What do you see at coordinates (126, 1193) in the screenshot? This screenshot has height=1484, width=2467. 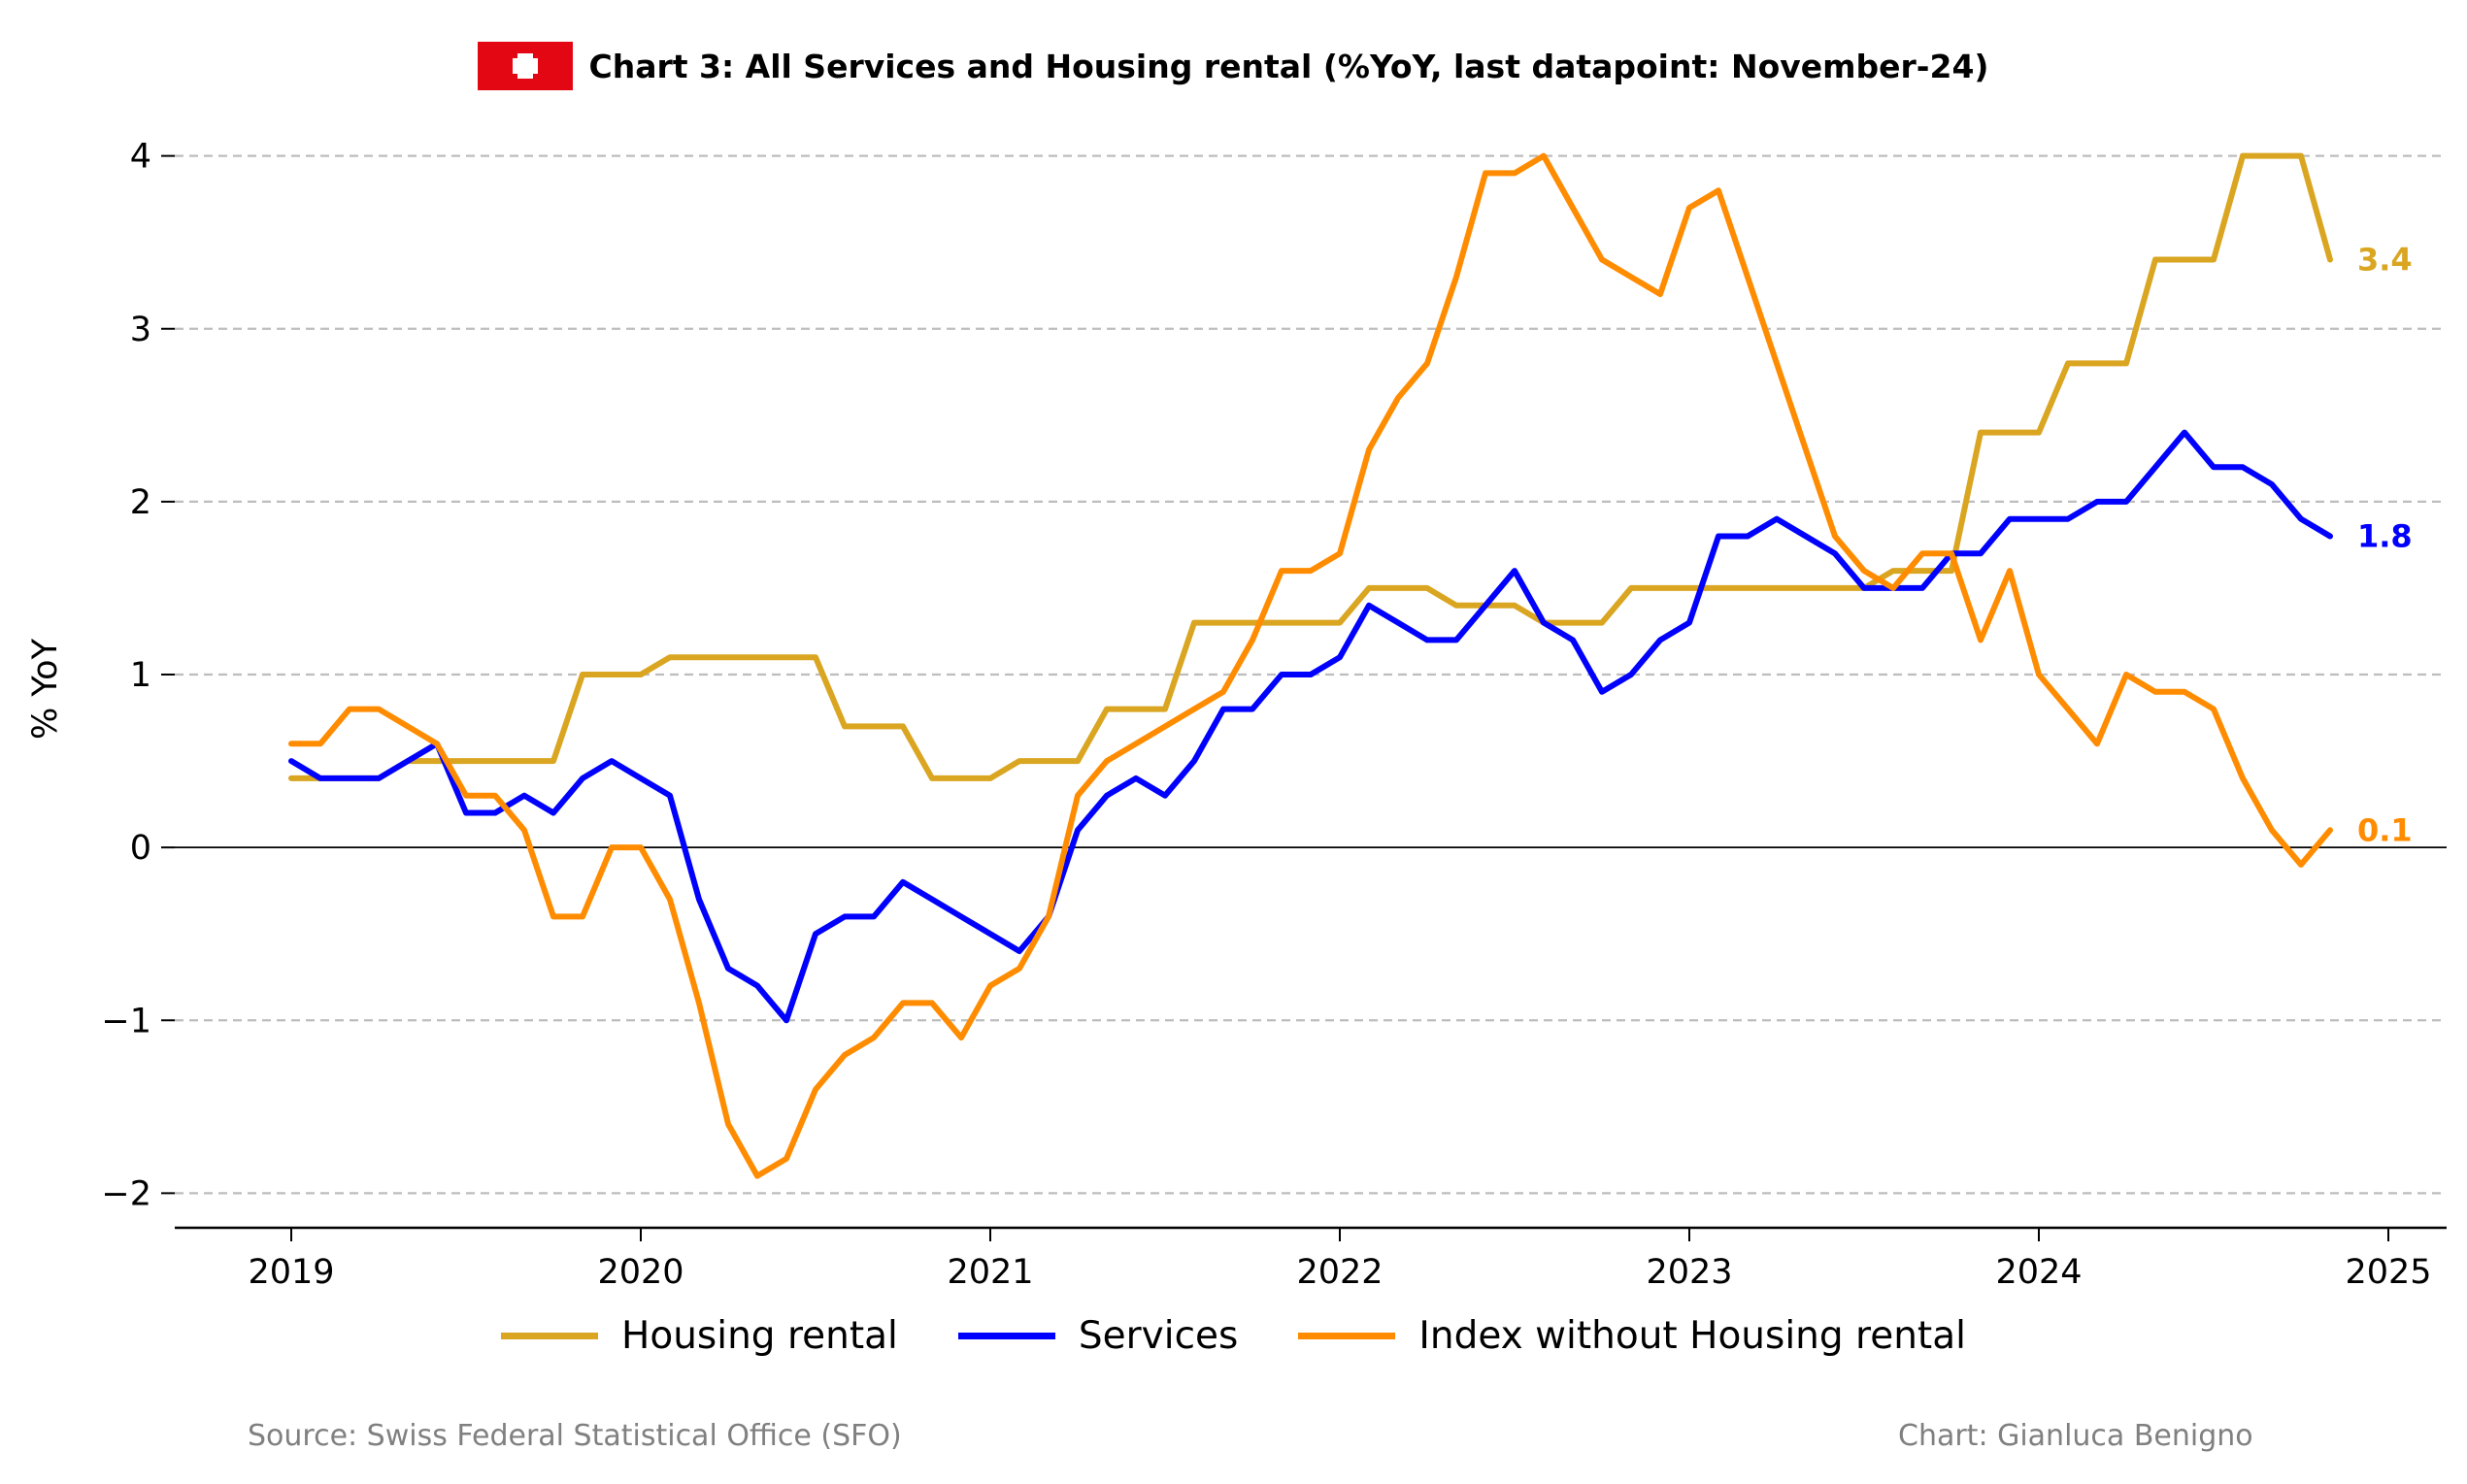 I see `y-tick-label: −2` at bounding box center [126, 1193].